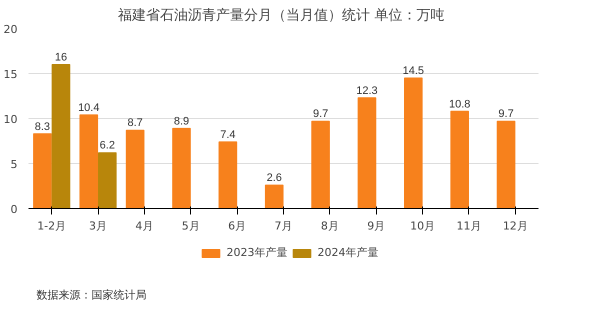  What do you see at coordinates (257, 252) in the screenshot?
I see `legend-label: 2023年产量` at bounding box center [257, 252].